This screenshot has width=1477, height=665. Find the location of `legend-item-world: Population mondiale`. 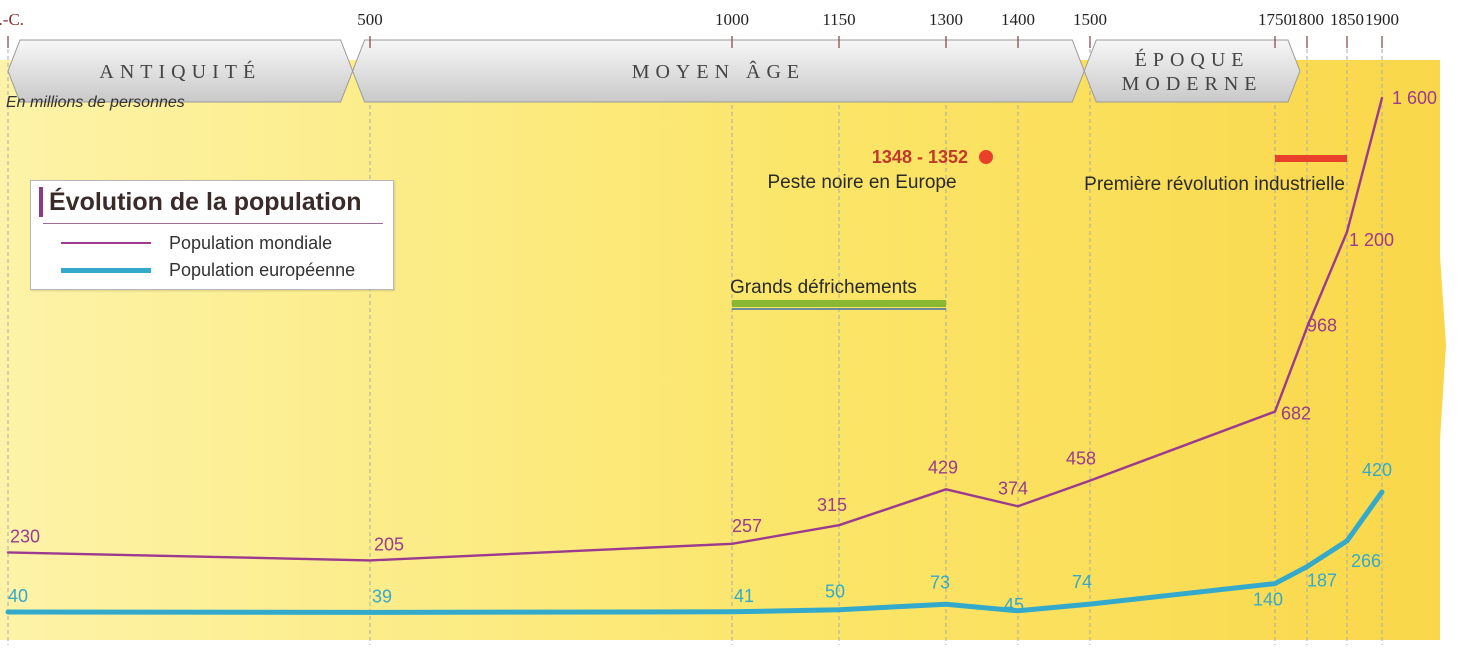

legend-item-world: Population mondiale is located at coordinates (196, 243).